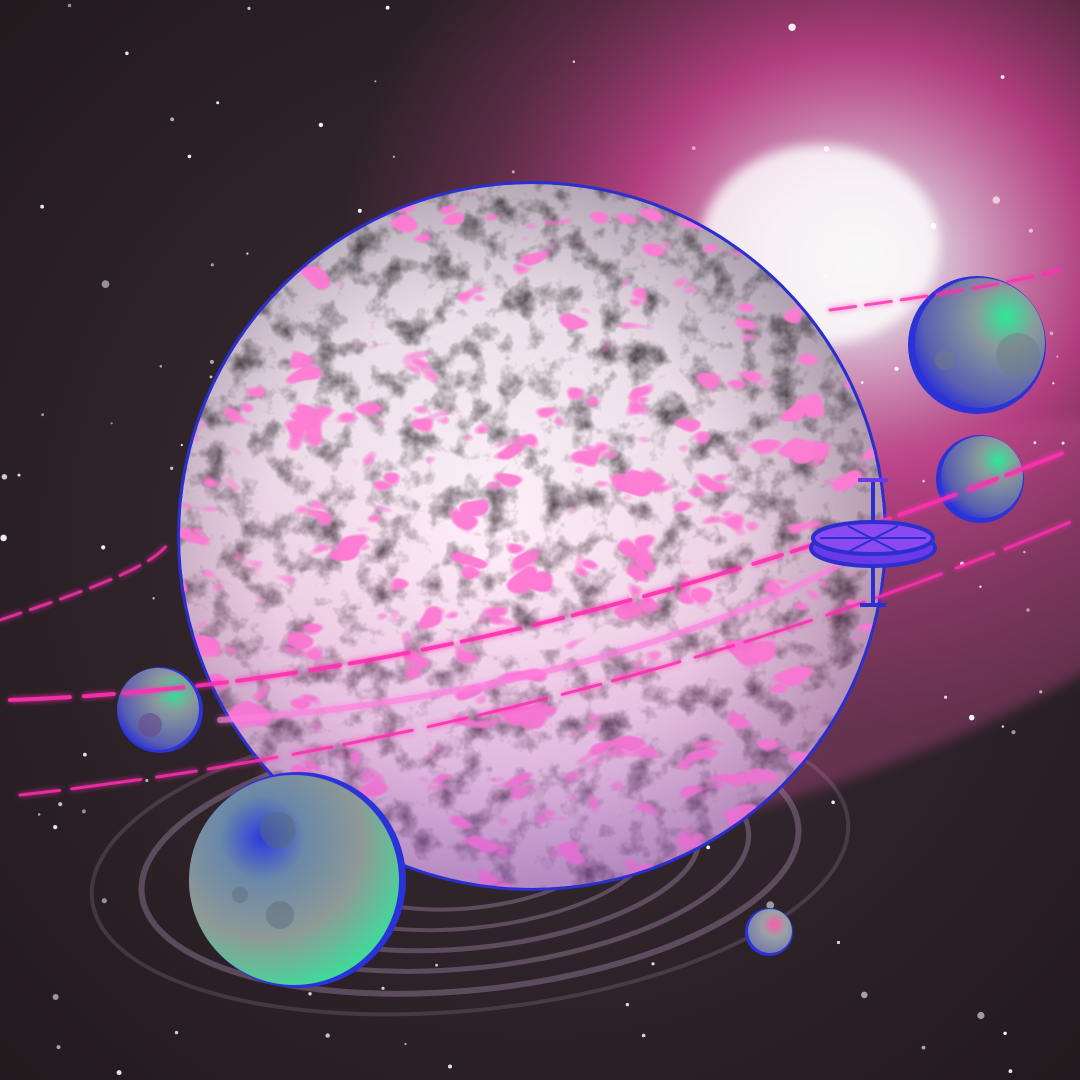  Describe the element at coordinates (769, 932) in the screenshot. I see `moon-small` at that location.